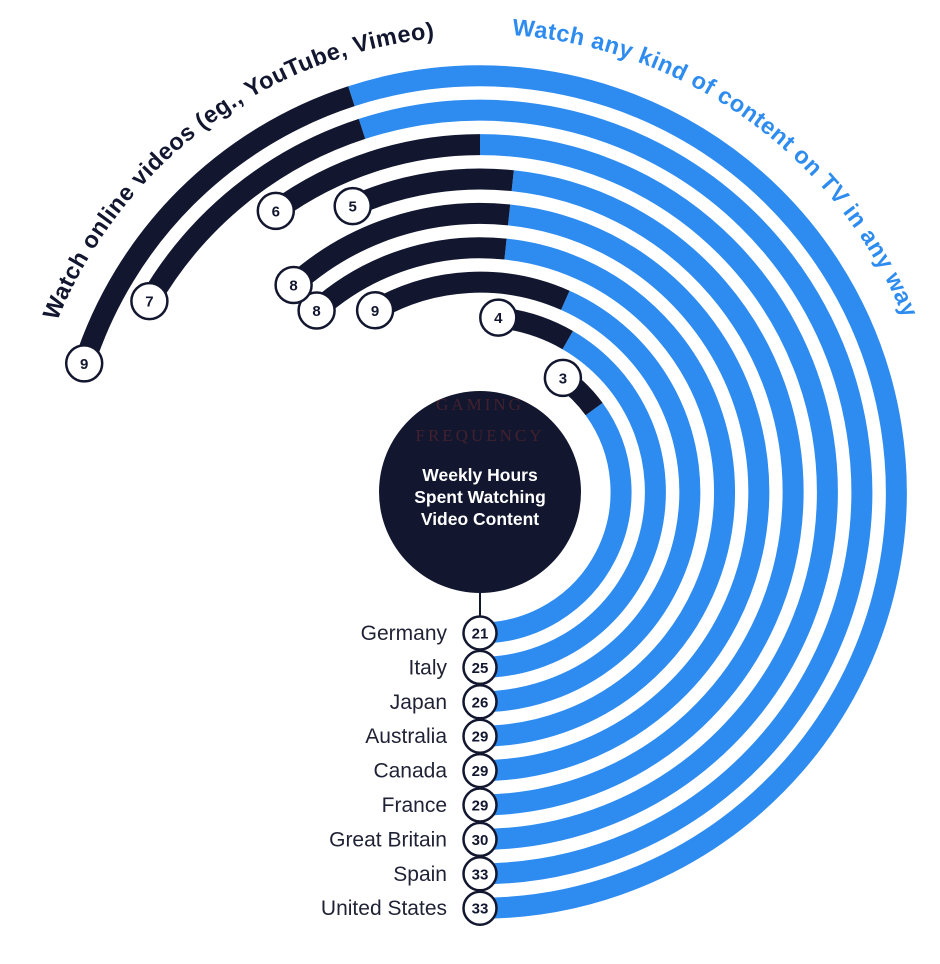 This screenshot has width=940, height=964. I want to click on tv-value: 25, so click(480, 668).